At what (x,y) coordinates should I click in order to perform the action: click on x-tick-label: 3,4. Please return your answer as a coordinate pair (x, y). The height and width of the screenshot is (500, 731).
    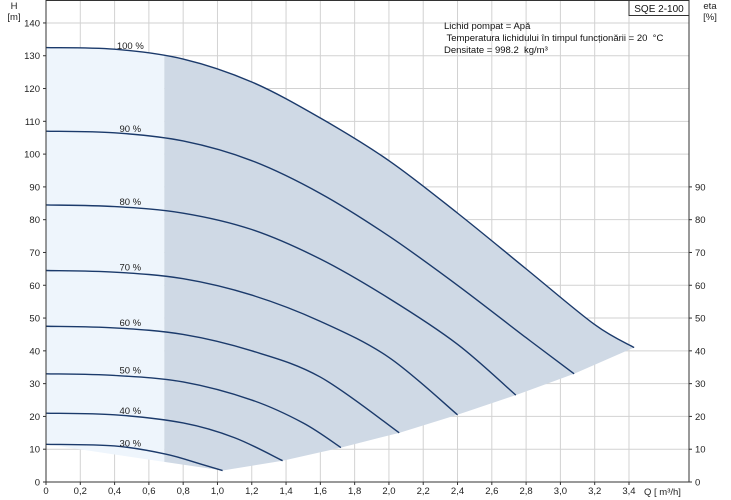
    Looking at the image, I should click on (628, 491).